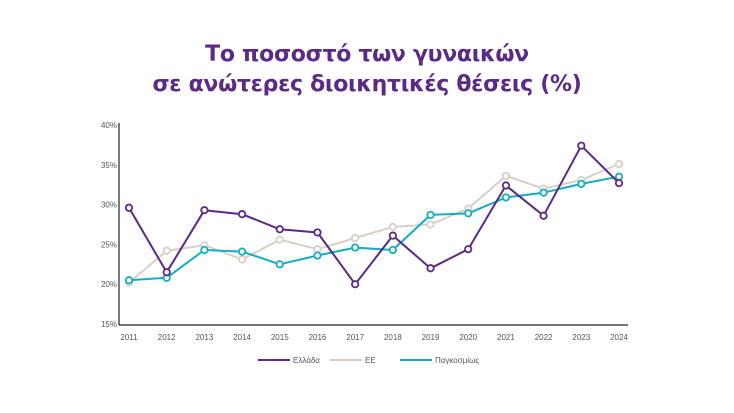 This screenshot has height=413, width=734. Describe the element at coordinates (167, 337) in the screenshot. I see `x-tick-label: 2012` at that location.